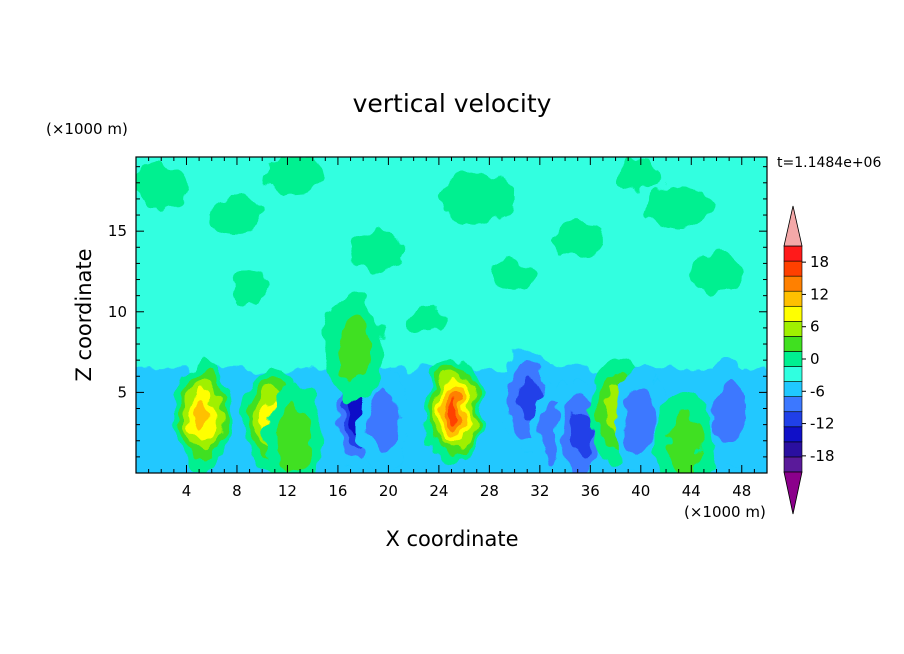 This screenshot has width=904, height=654. I want to click on x-tick-label: 28, so click(489, 491).